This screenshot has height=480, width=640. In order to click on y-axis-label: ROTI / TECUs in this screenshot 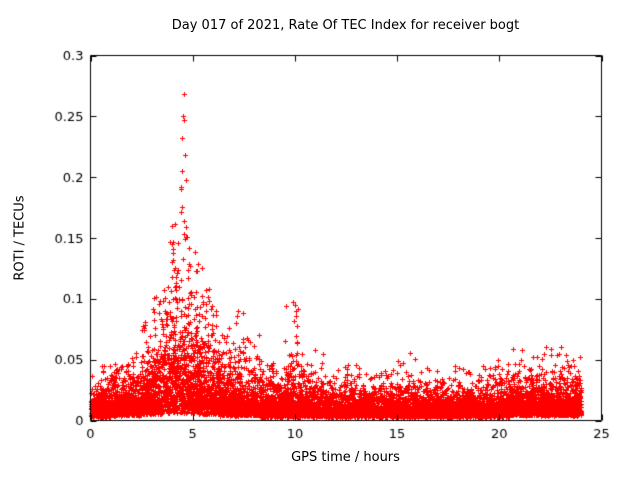, I will do `click(20, 238)`.